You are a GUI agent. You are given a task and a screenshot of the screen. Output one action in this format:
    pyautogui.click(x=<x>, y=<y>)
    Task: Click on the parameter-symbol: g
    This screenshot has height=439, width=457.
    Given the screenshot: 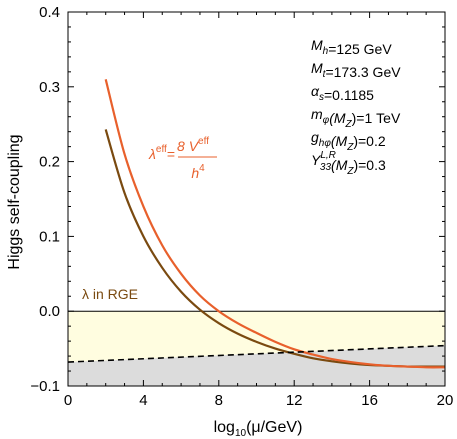 What is the action you would take?
    pyautogui.click(x=315, y=137)
    